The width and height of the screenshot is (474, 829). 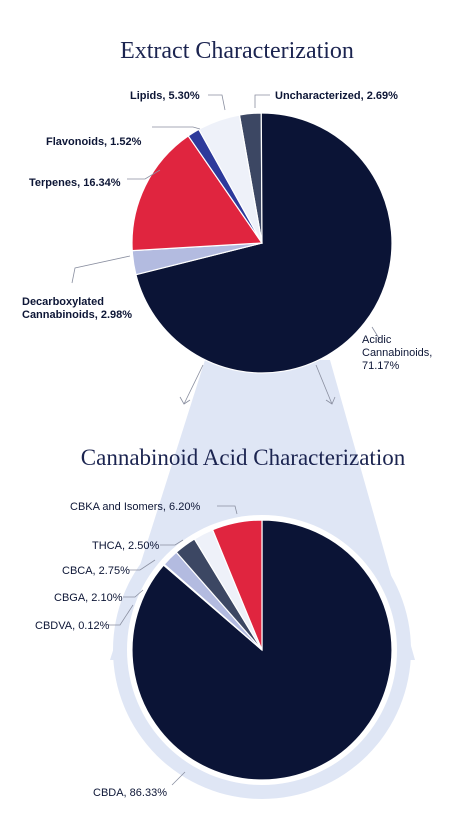 I want to click on label-acidic-1: Acidic, so click(x=377, y=340).